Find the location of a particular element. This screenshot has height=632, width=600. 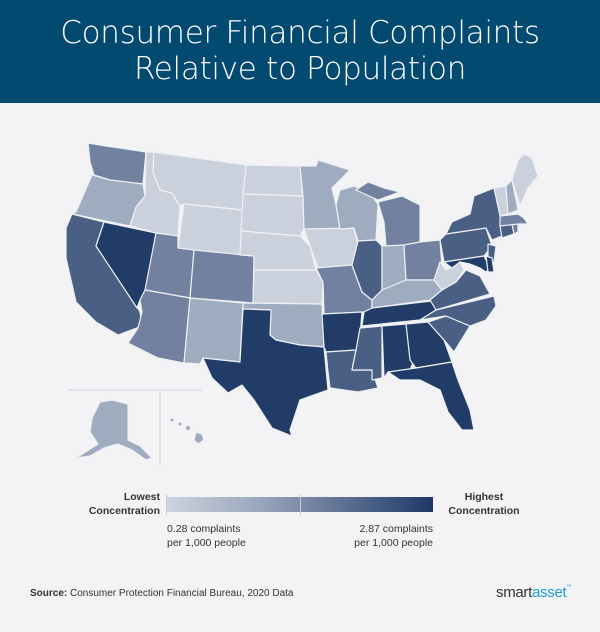

legend-tick-left is located at coordinates (166, 504).